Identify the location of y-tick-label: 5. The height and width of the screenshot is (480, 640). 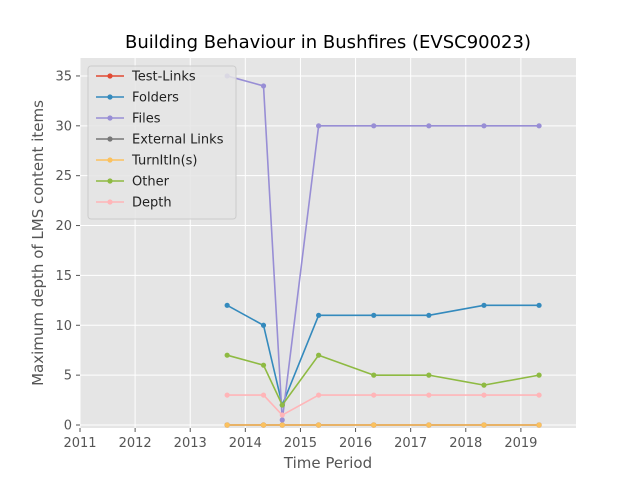
(68, 376).